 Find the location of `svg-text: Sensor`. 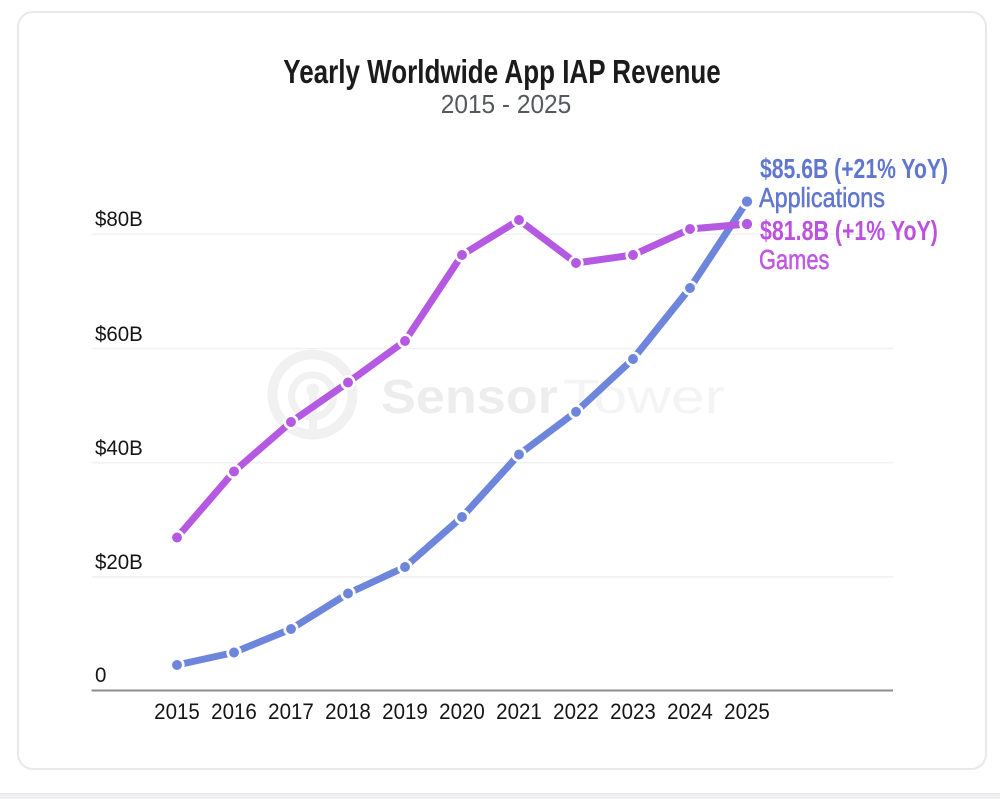

svg-text: Sensor is located at coordinates (469, 397).